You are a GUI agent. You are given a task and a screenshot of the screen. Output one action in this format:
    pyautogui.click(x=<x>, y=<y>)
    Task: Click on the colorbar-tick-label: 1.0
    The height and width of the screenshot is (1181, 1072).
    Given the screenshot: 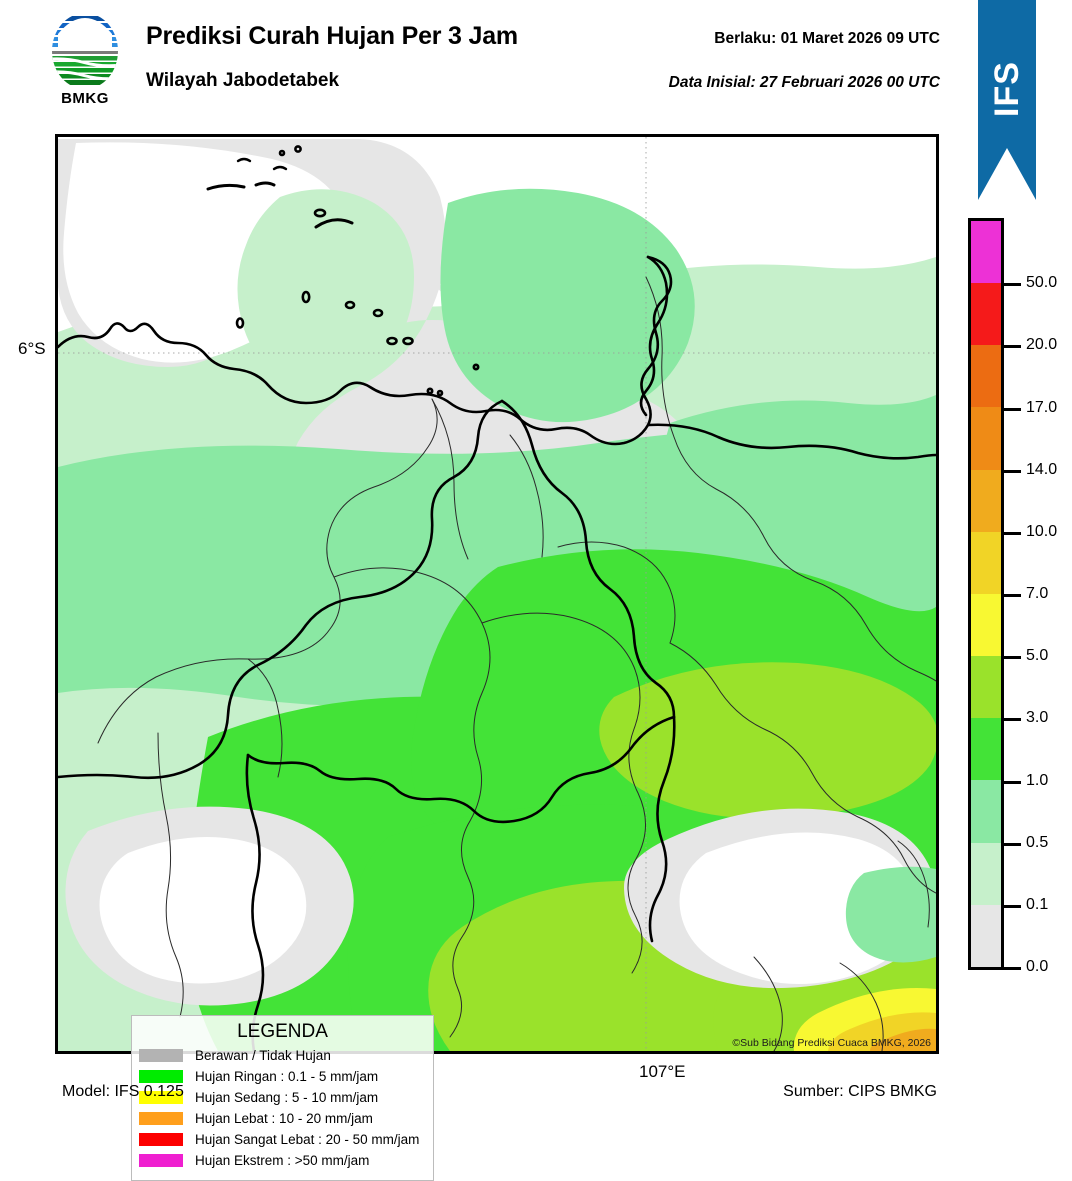 What is the action you would take?
    pyautogui.click(x=1037, y=780)
    